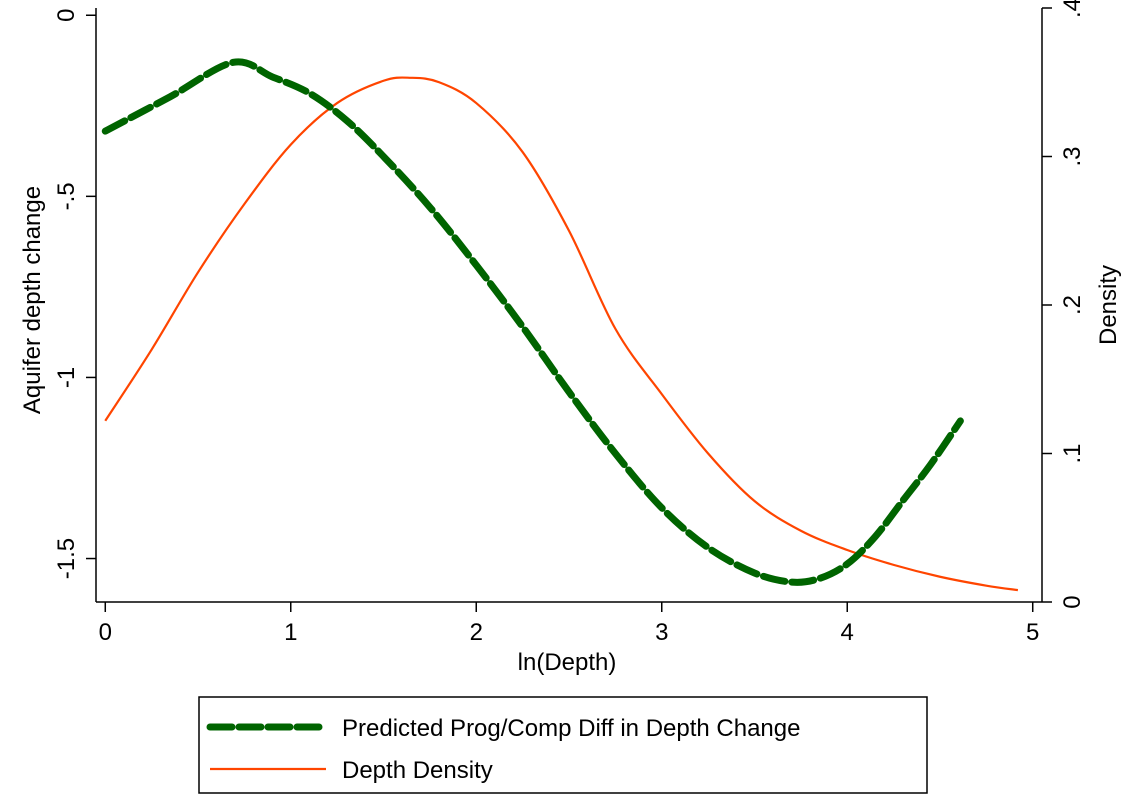 The image size is (1129, 795). Describe the element at coordinates (571, 728) in the screenshot. I see `legend-label-predicted: Predicted Prog/Comp Diff in Depth Change` at that location.